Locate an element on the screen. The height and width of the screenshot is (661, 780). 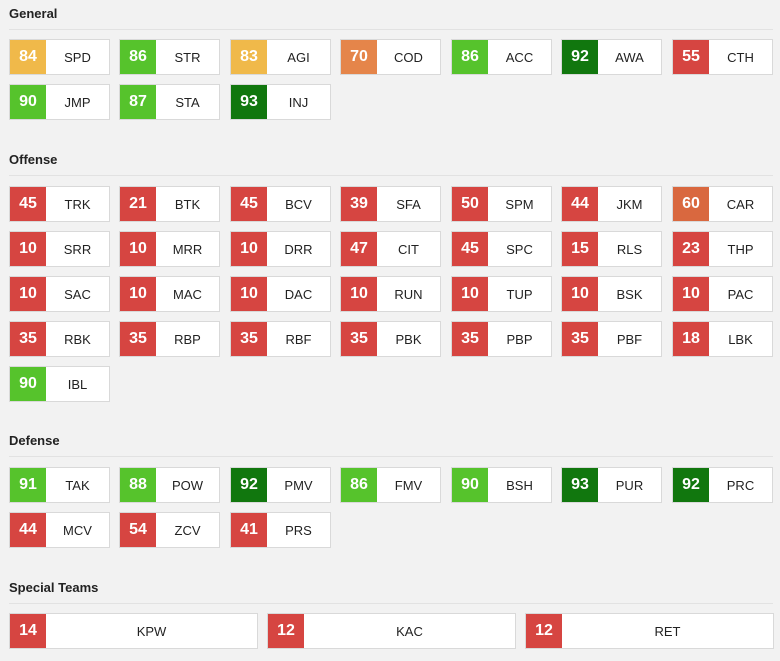
rating-value: 47 is located at coordinates (359, 249).